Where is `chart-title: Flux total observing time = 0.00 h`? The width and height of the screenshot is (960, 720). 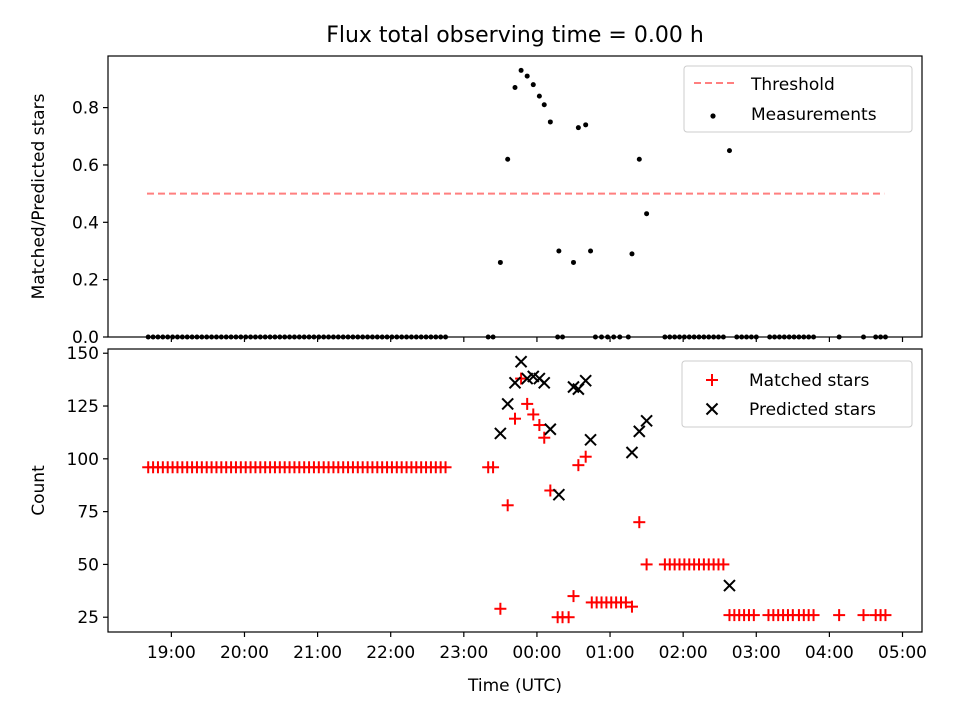
chart-title: Flux total observing time = 0.00 h is located at coordinates (515, 35).